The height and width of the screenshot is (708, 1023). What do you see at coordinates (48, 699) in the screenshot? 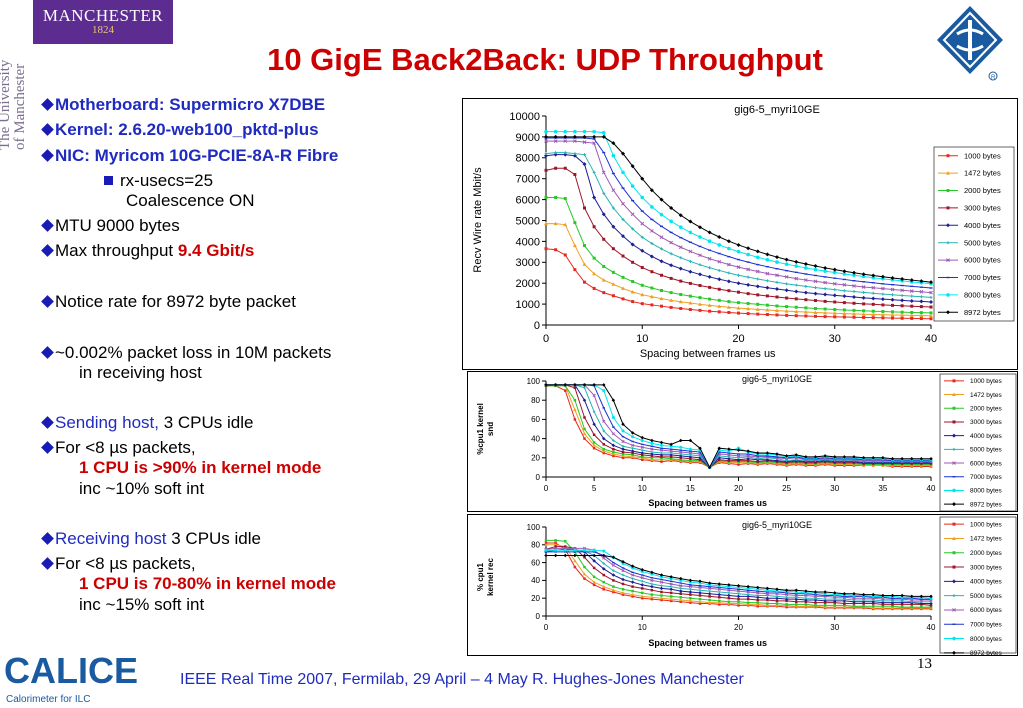
I see `calice-logo-sub: Calorimeter for ILC` at bounding box center [48, 699].